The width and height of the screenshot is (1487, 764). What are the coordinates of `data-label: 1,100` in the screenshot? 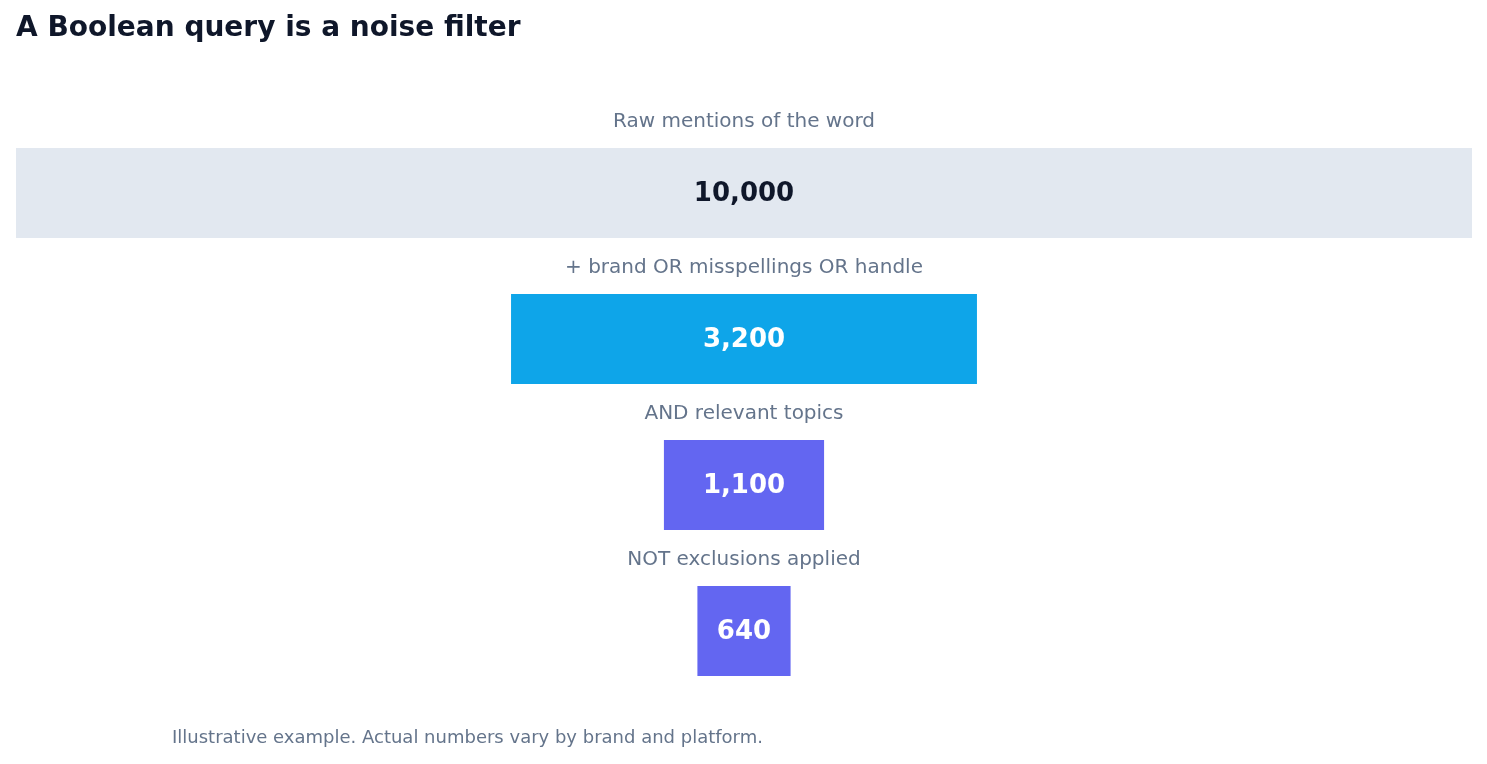 It's located at (744, 484).